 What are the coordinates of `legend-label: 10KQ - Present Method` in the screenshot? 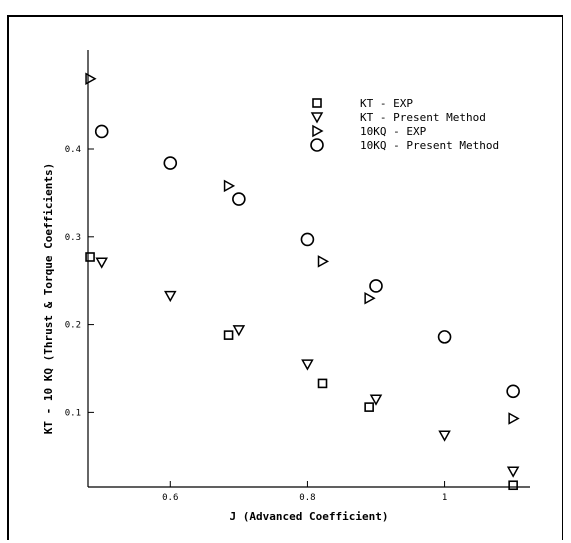 It's located at (429, 145).